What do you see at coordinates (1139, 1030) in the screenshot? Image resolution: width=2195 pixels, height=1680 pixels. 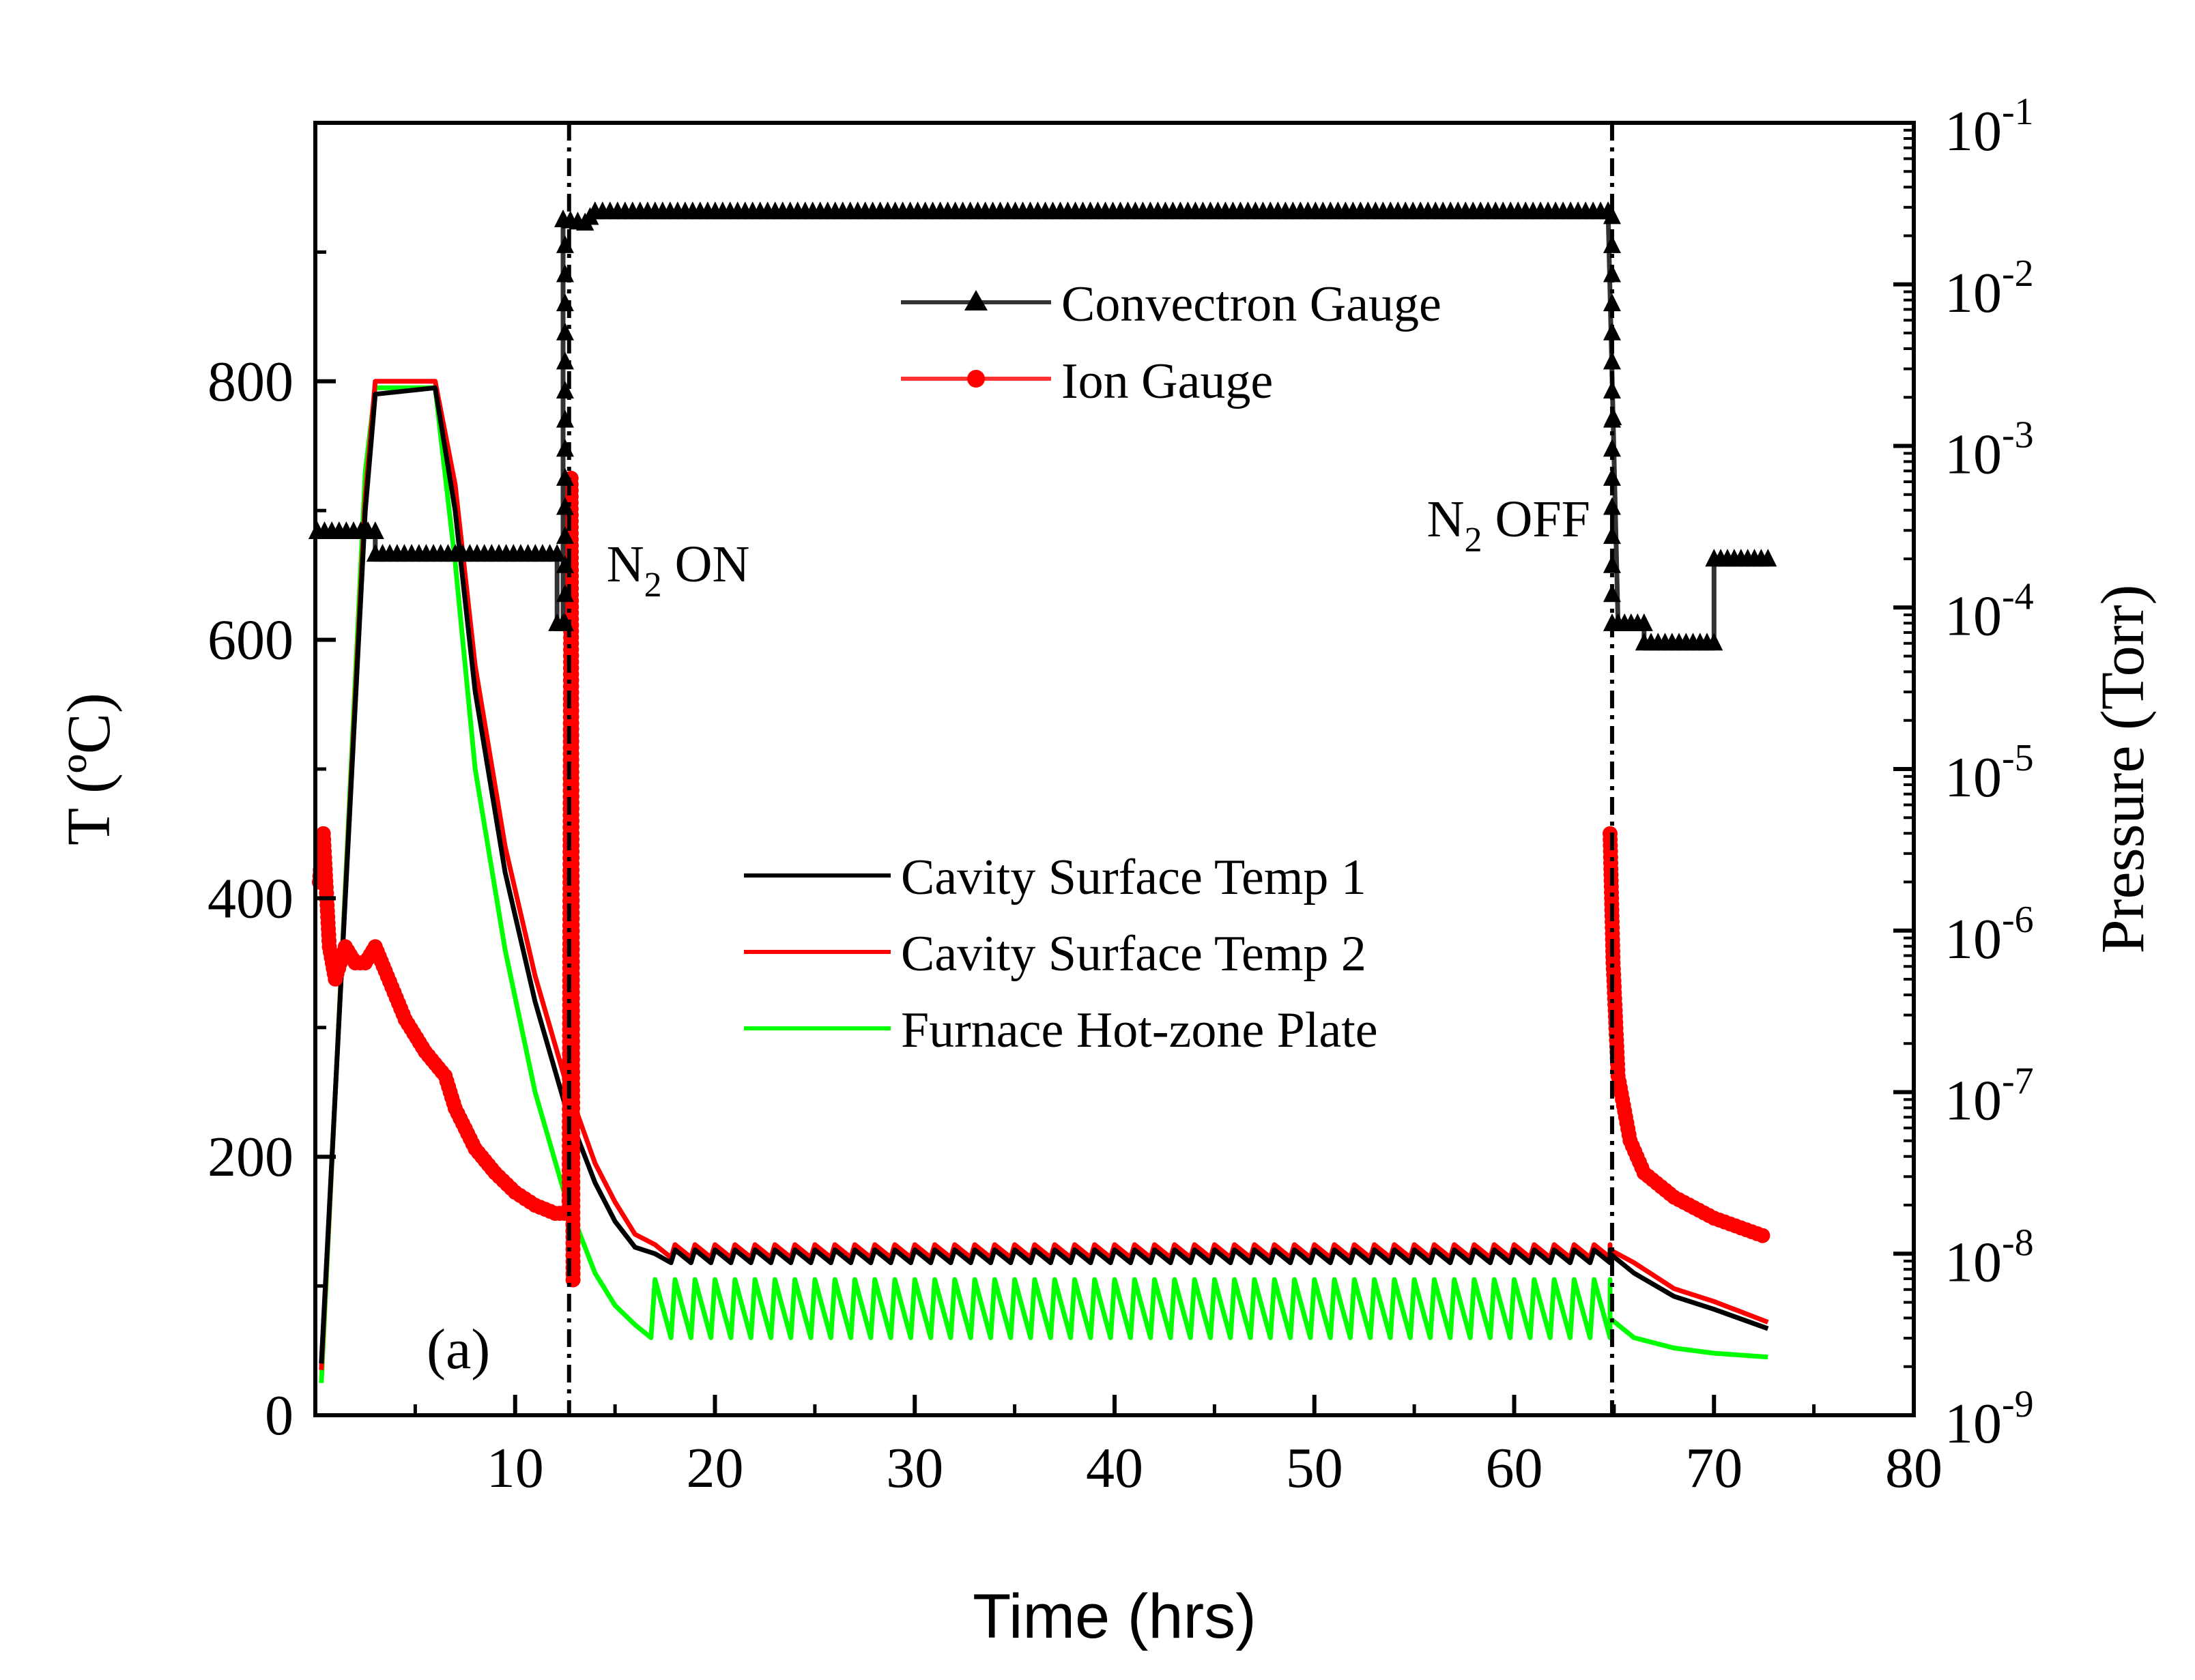 I see `legend-label-hotzone: Furnace Hot-zone Plate` at bounding box center [1139, 1030].